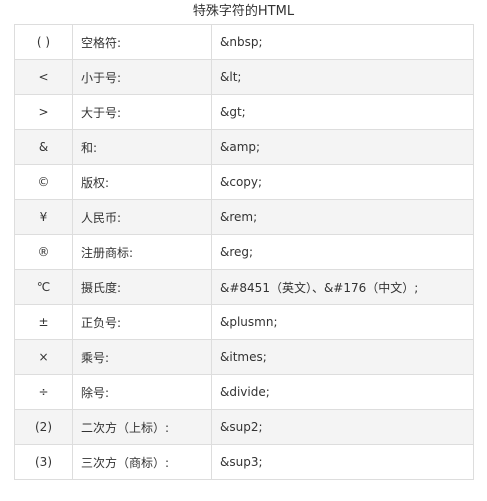  What do you see at coordinates (43, 217) in the screenshot?
I see `symbol-cell: ¥` at bounding box center [43, 217].